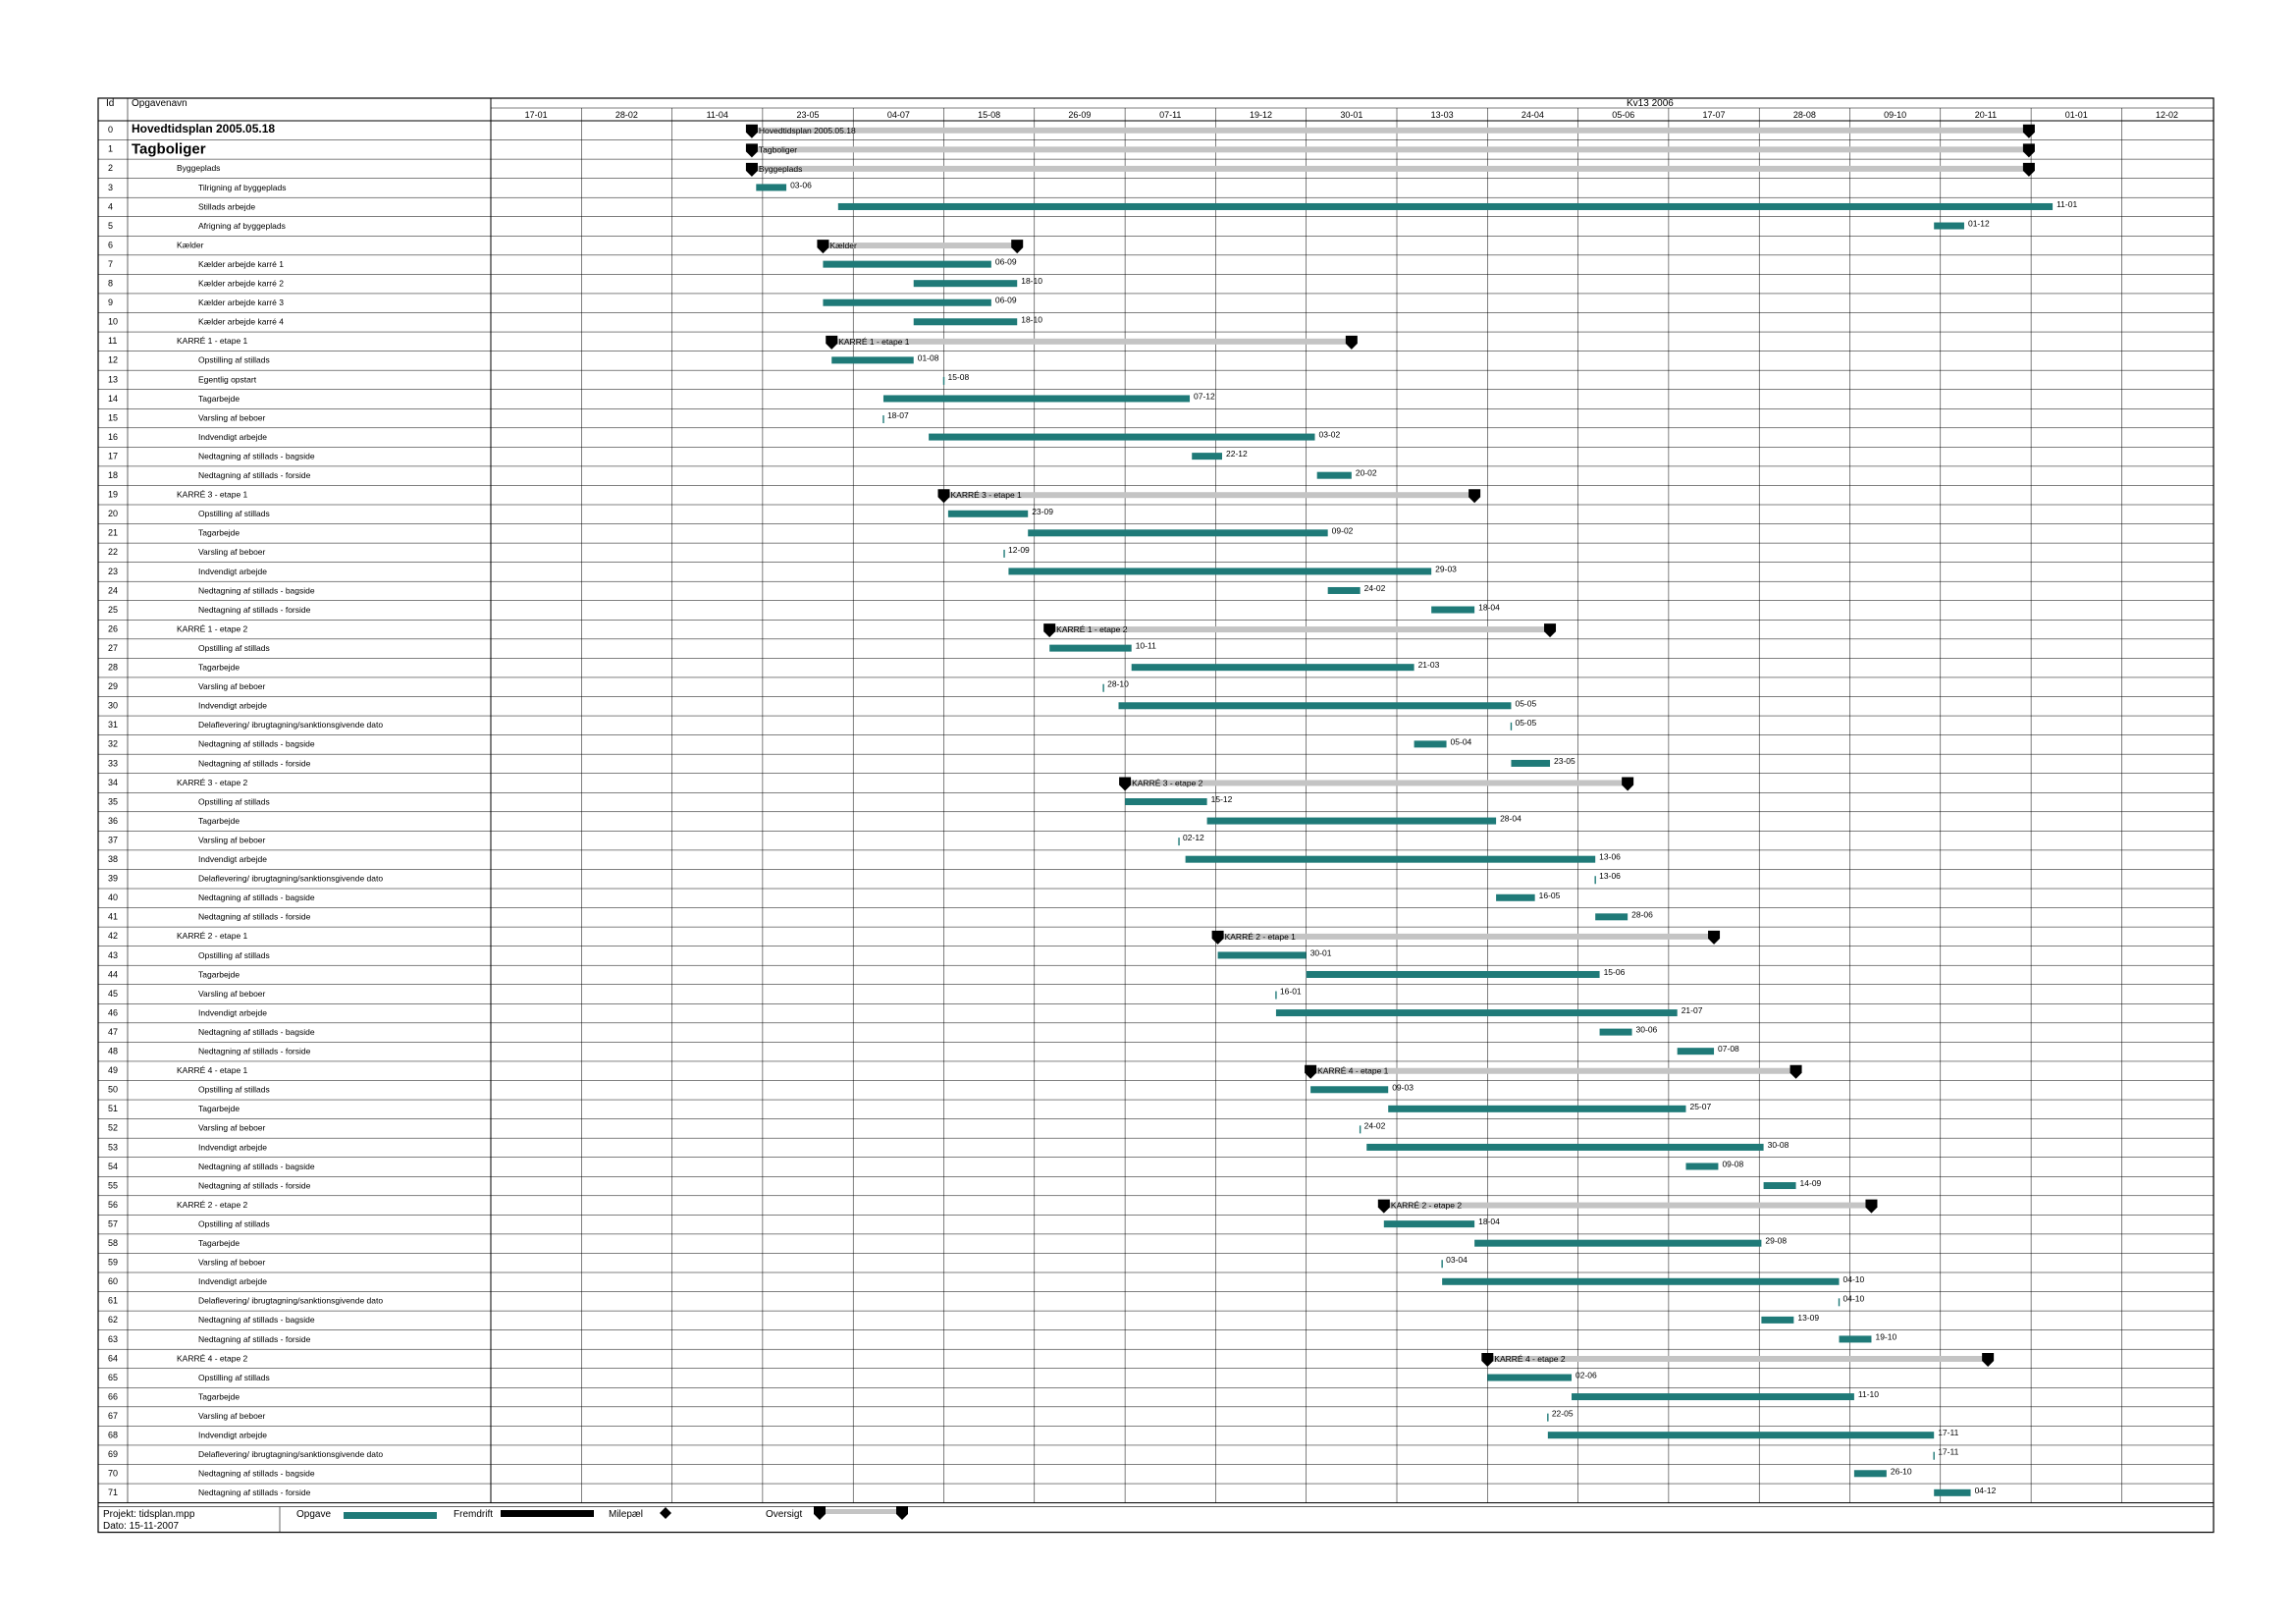 The image size is (2296, 1623). I want to click on task-id: 26, so click(113, 628).